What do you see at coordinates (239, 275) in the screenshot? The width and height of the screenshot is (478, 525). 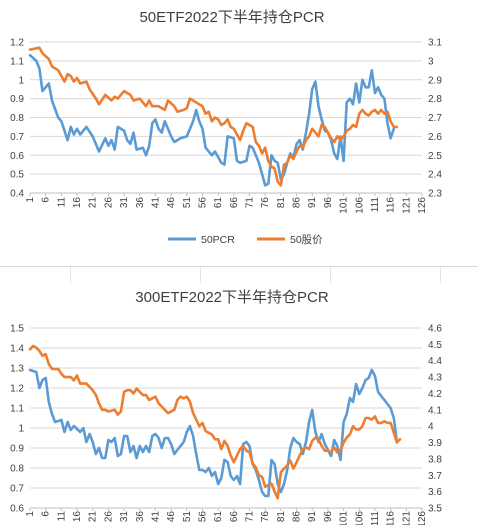 I see `sheet-gridlines` at bounding box center [239, 275].